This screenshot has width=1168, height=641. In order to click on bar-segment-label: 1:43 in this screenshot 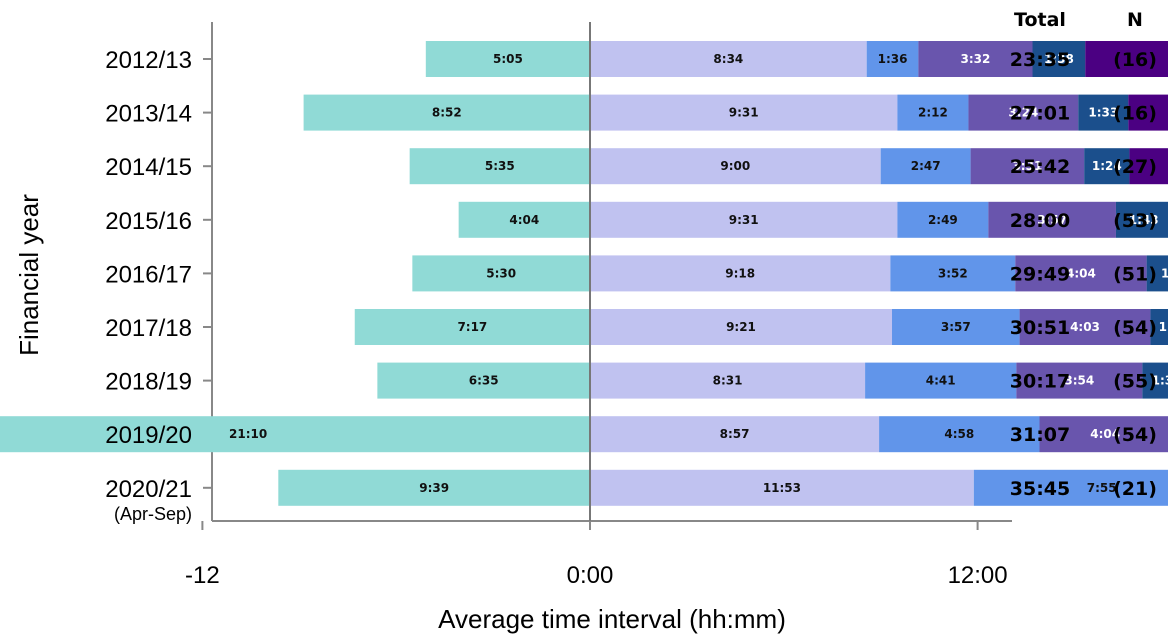, I will do `click(1144, 220)`.